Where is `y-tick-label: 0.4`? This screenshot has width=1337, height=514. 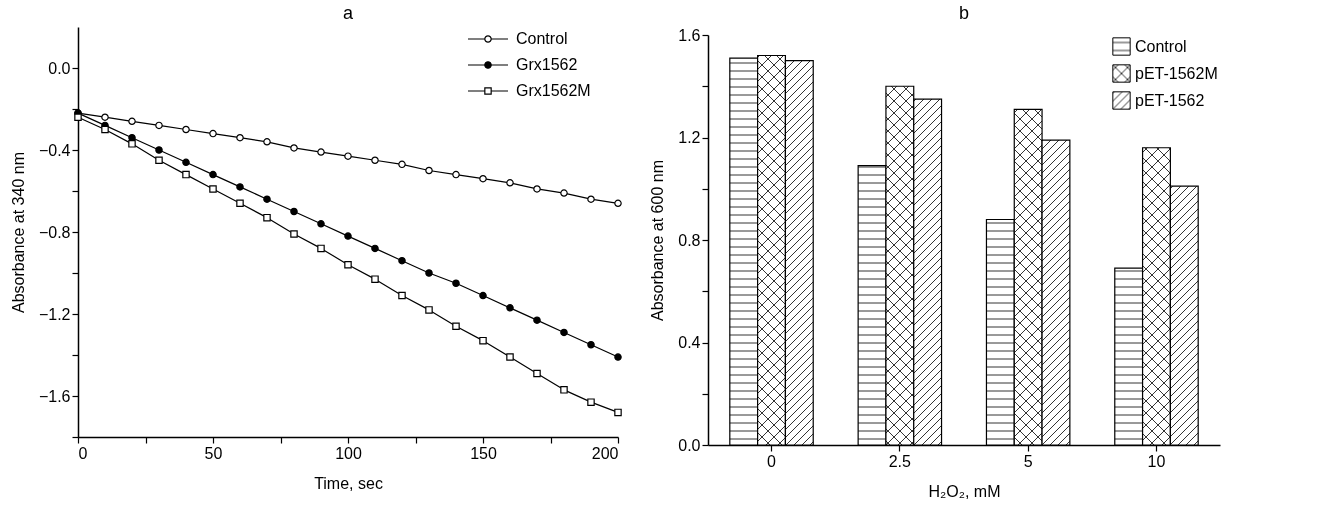 y-tick-label: 0.4 is located at coordinates (689, 342).